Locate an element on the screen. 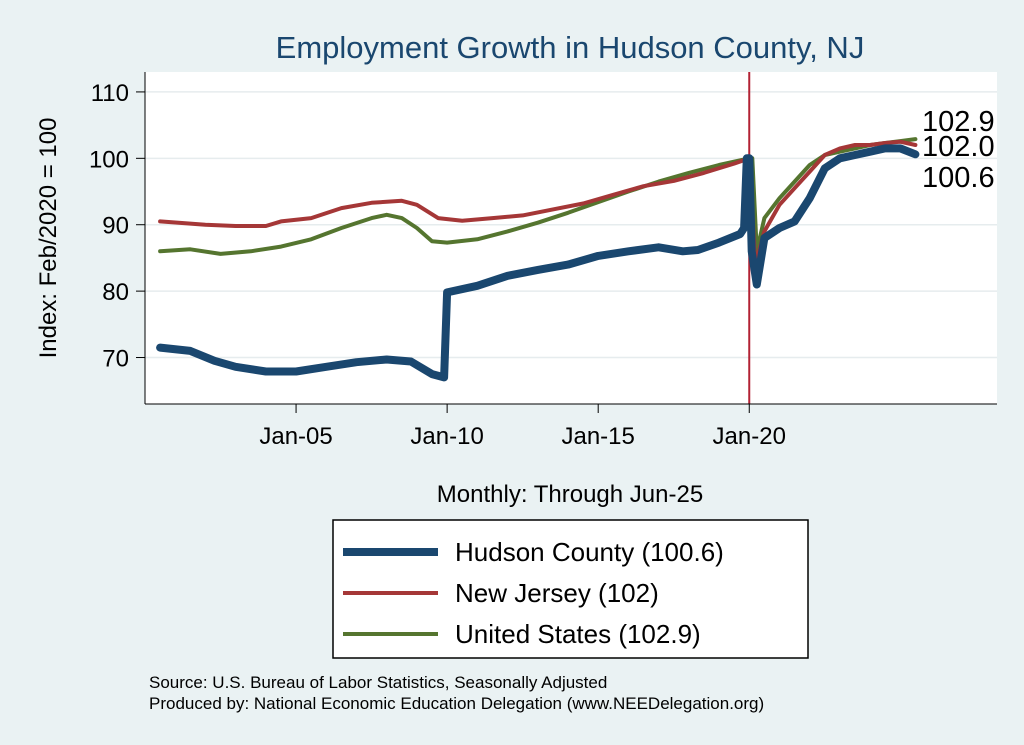 This screenshot has height=745, width=1024. legend-label: Hudson County (100.6) is located at coordinates (589, 552).